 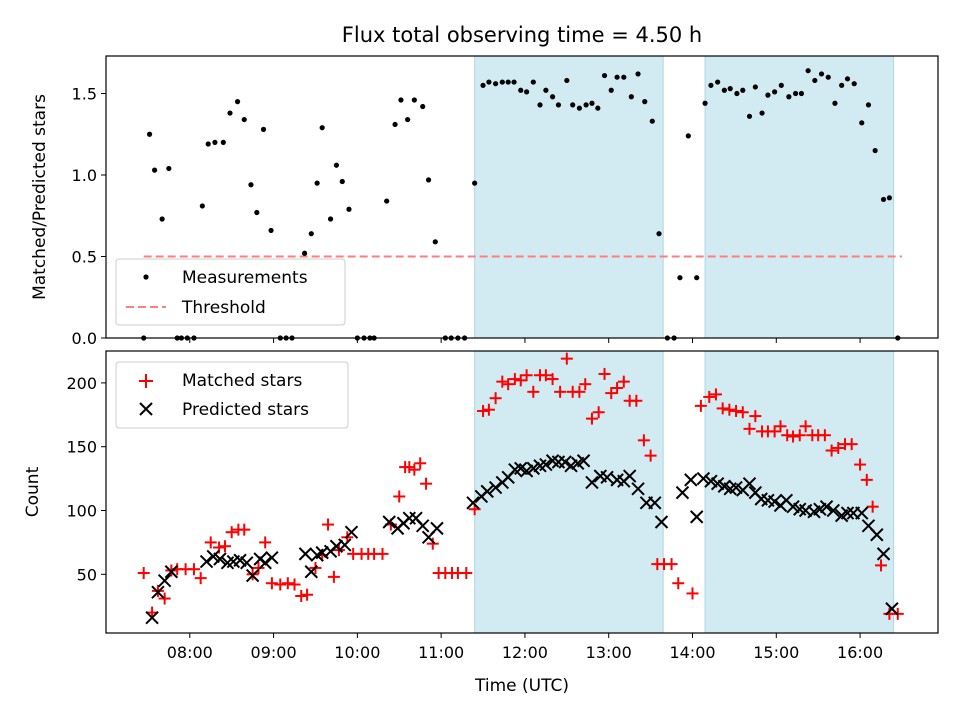 What do you see at coordinates (569, 492) in the screenshot?
I see `observing-window` at bounding box center [569, 492].